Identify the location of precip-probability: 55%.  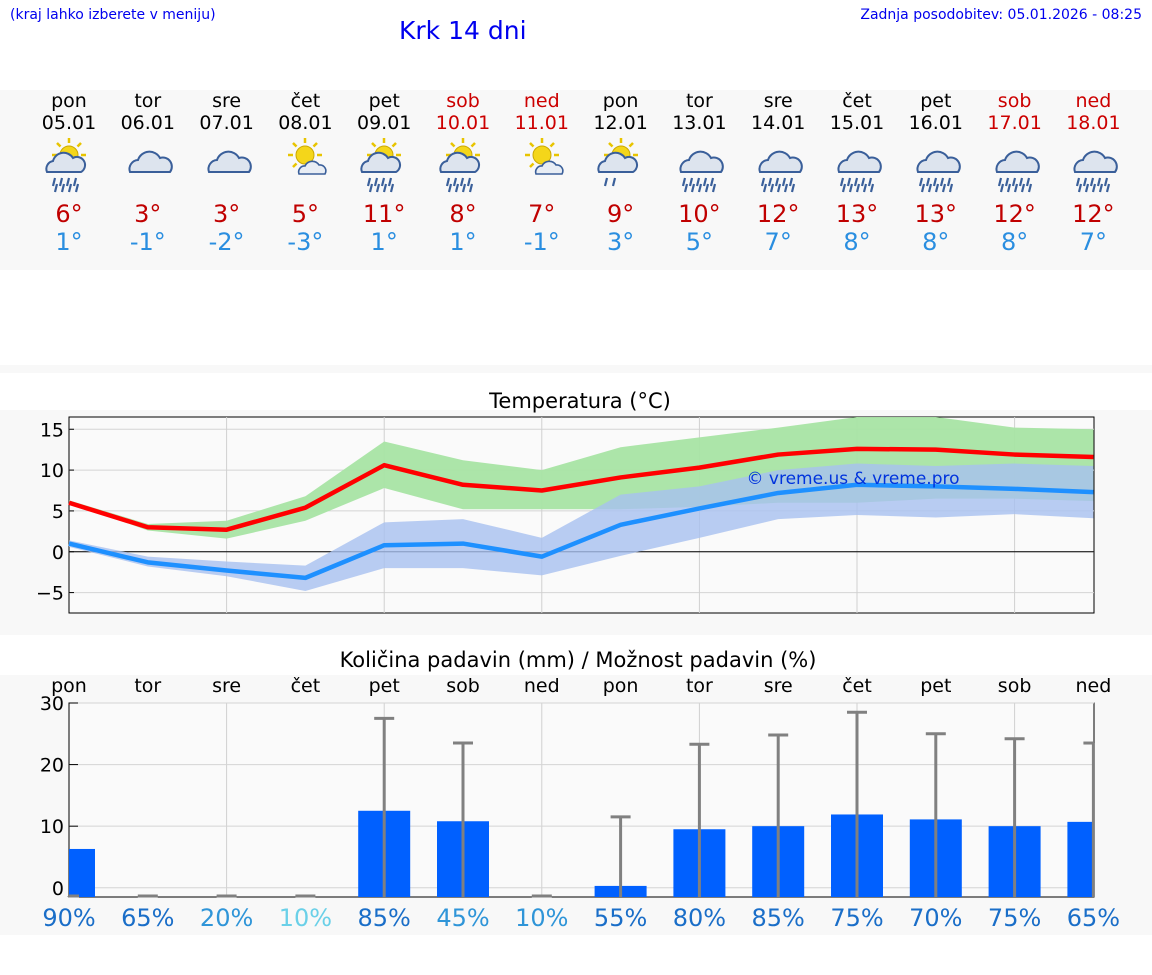
(620, 918).